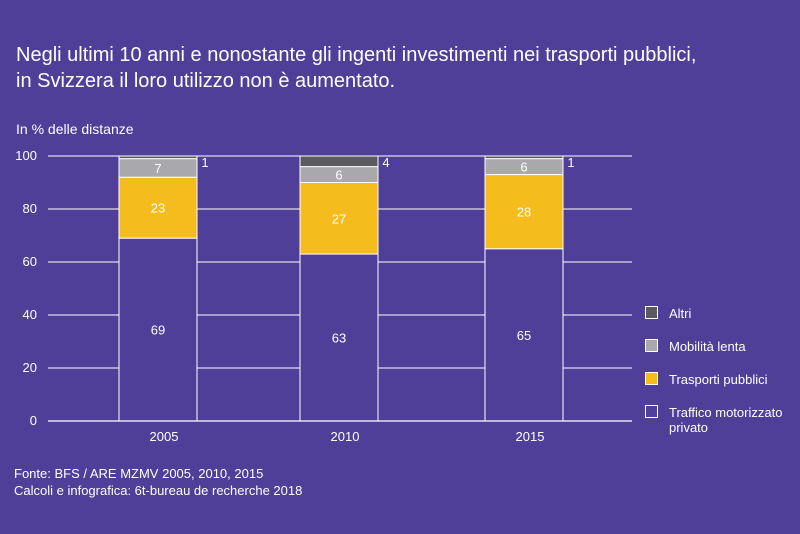 This screenshot has height=534, width=800. Describe the element at coordinates (718, 379) in the screenshot. I see `legend-label-trasporti: Trasporti pubblici` at that location.